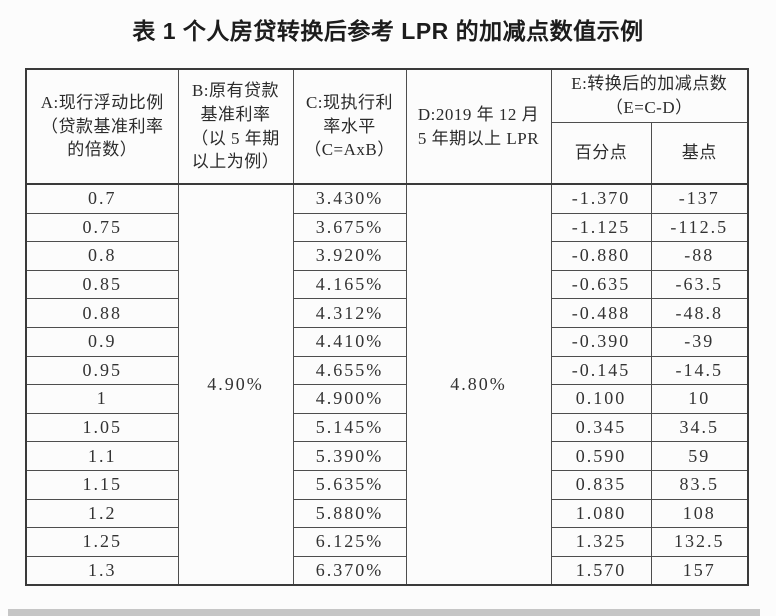 This screenshot has height=616, width=776. Describe the element at coordinates (601, 484) in the screenshot. I see `cell-percentage-points: 0.835` at that location.